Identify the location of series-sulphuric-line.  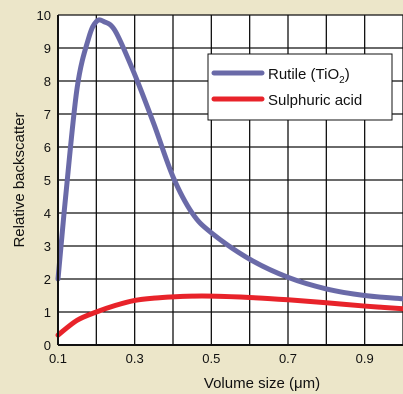
(229, 315).